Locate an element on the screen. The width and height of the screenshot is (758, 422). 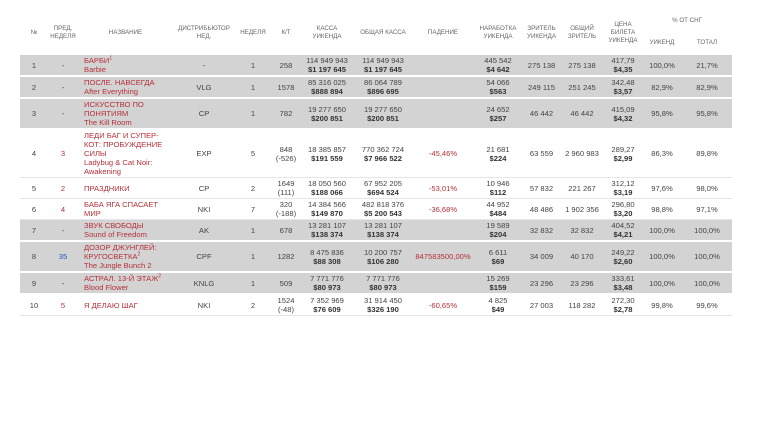
header-total-gross: ОБЩАЯ КАССА is located at coordinates (383, 32).